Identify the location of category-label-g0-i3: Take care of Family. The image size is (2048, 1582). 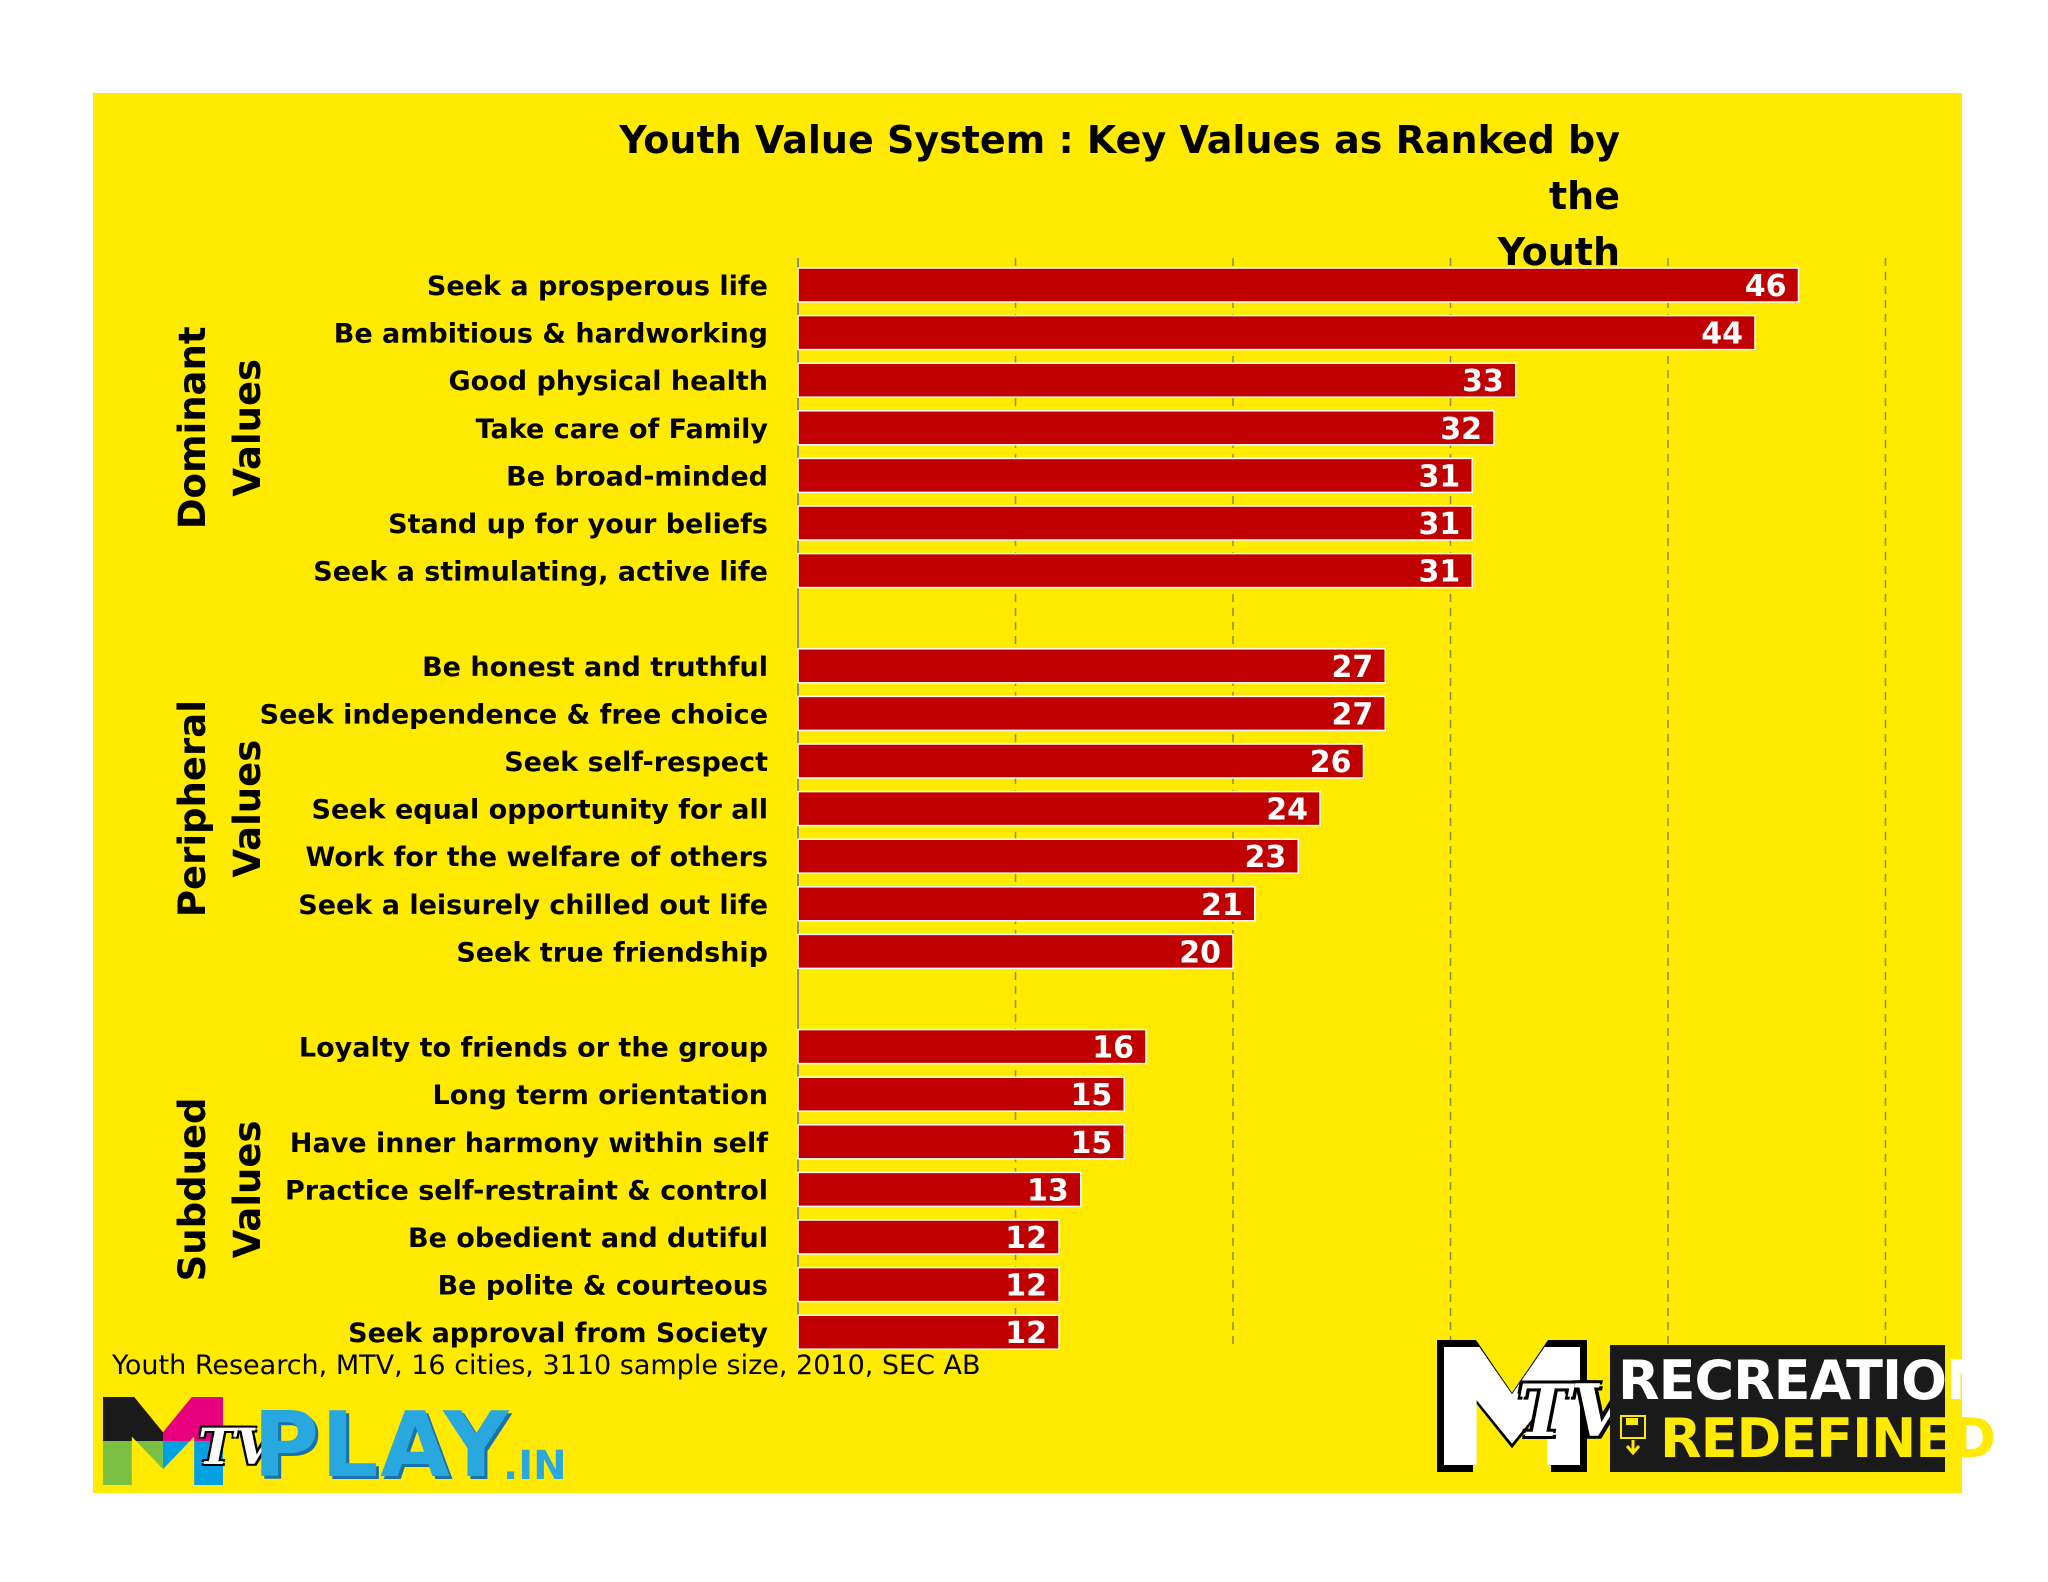
(622, 429).